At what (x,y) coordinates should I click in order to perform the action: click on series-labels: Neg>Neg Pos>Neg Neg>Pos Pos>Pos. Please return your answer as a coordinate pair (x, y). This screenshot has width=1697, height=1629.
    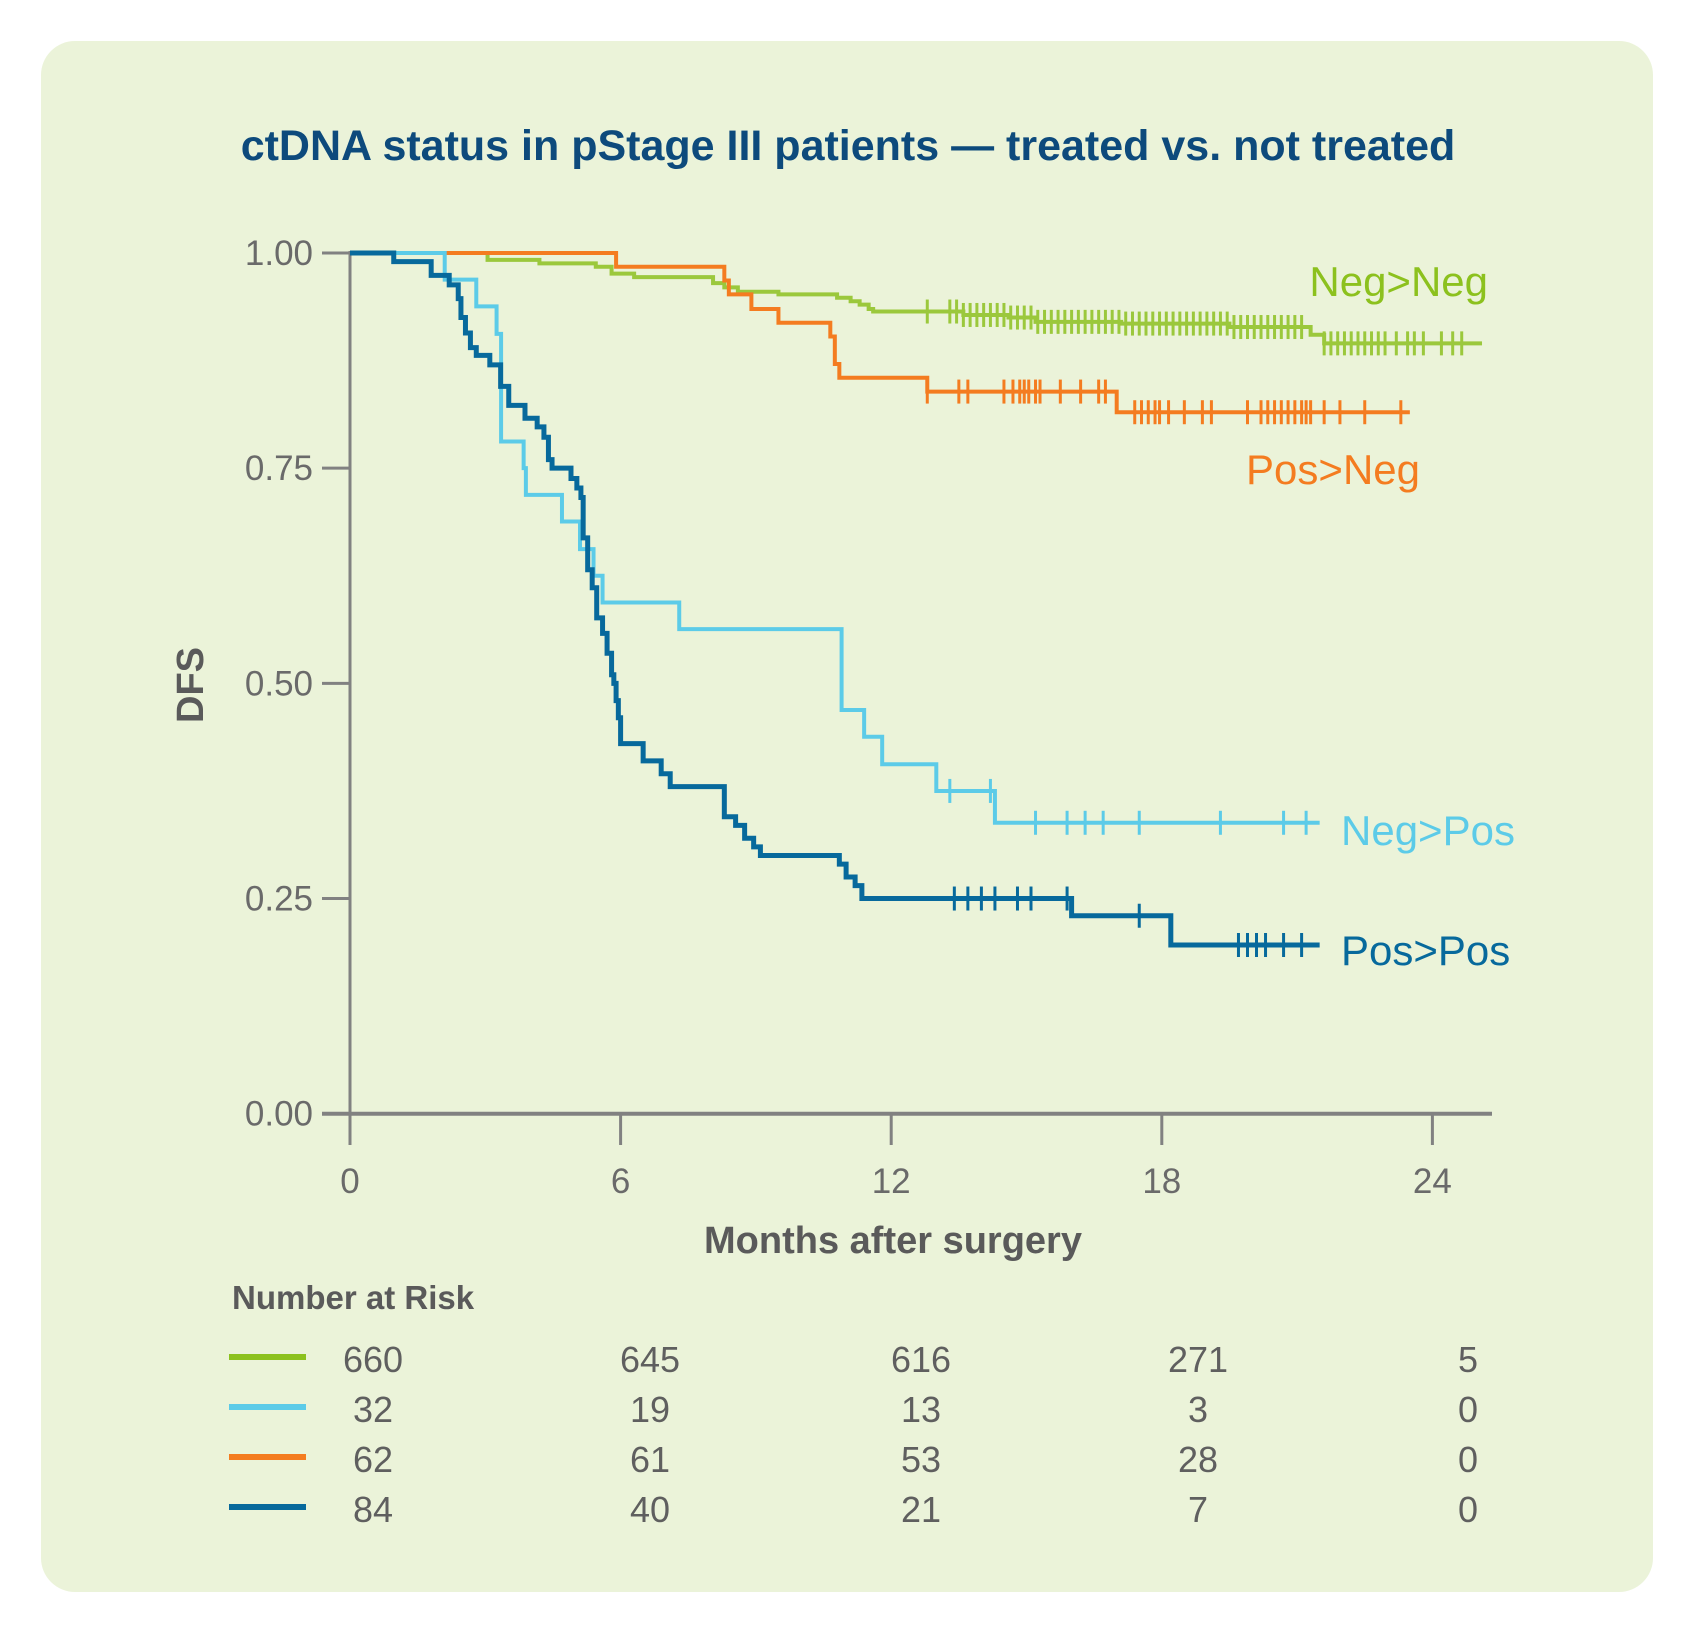
    Looking at the image, I should click on (1380, 616).